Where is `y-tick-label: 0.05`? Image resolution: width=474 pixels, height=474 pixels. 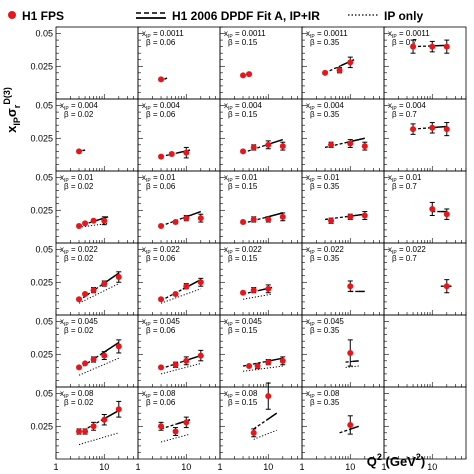 y-tick-label: 0.05 is located at coordinates (44, 178).